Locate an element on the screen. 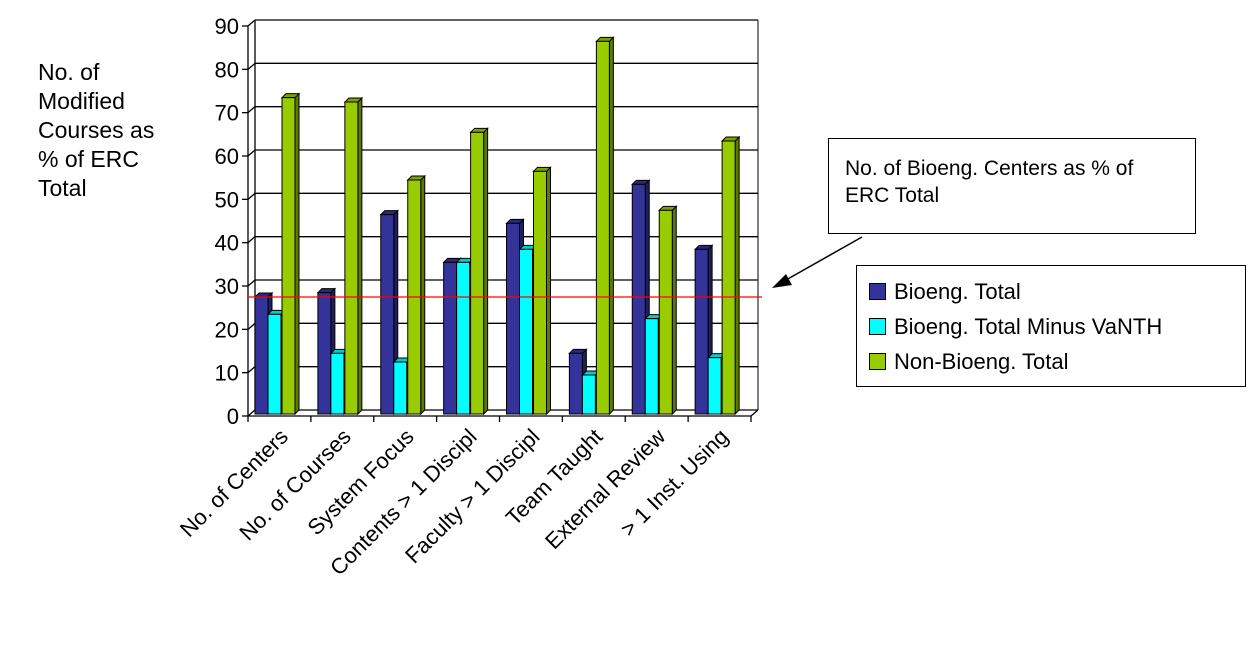  callout-arrow is located at coordinates (817, 262).